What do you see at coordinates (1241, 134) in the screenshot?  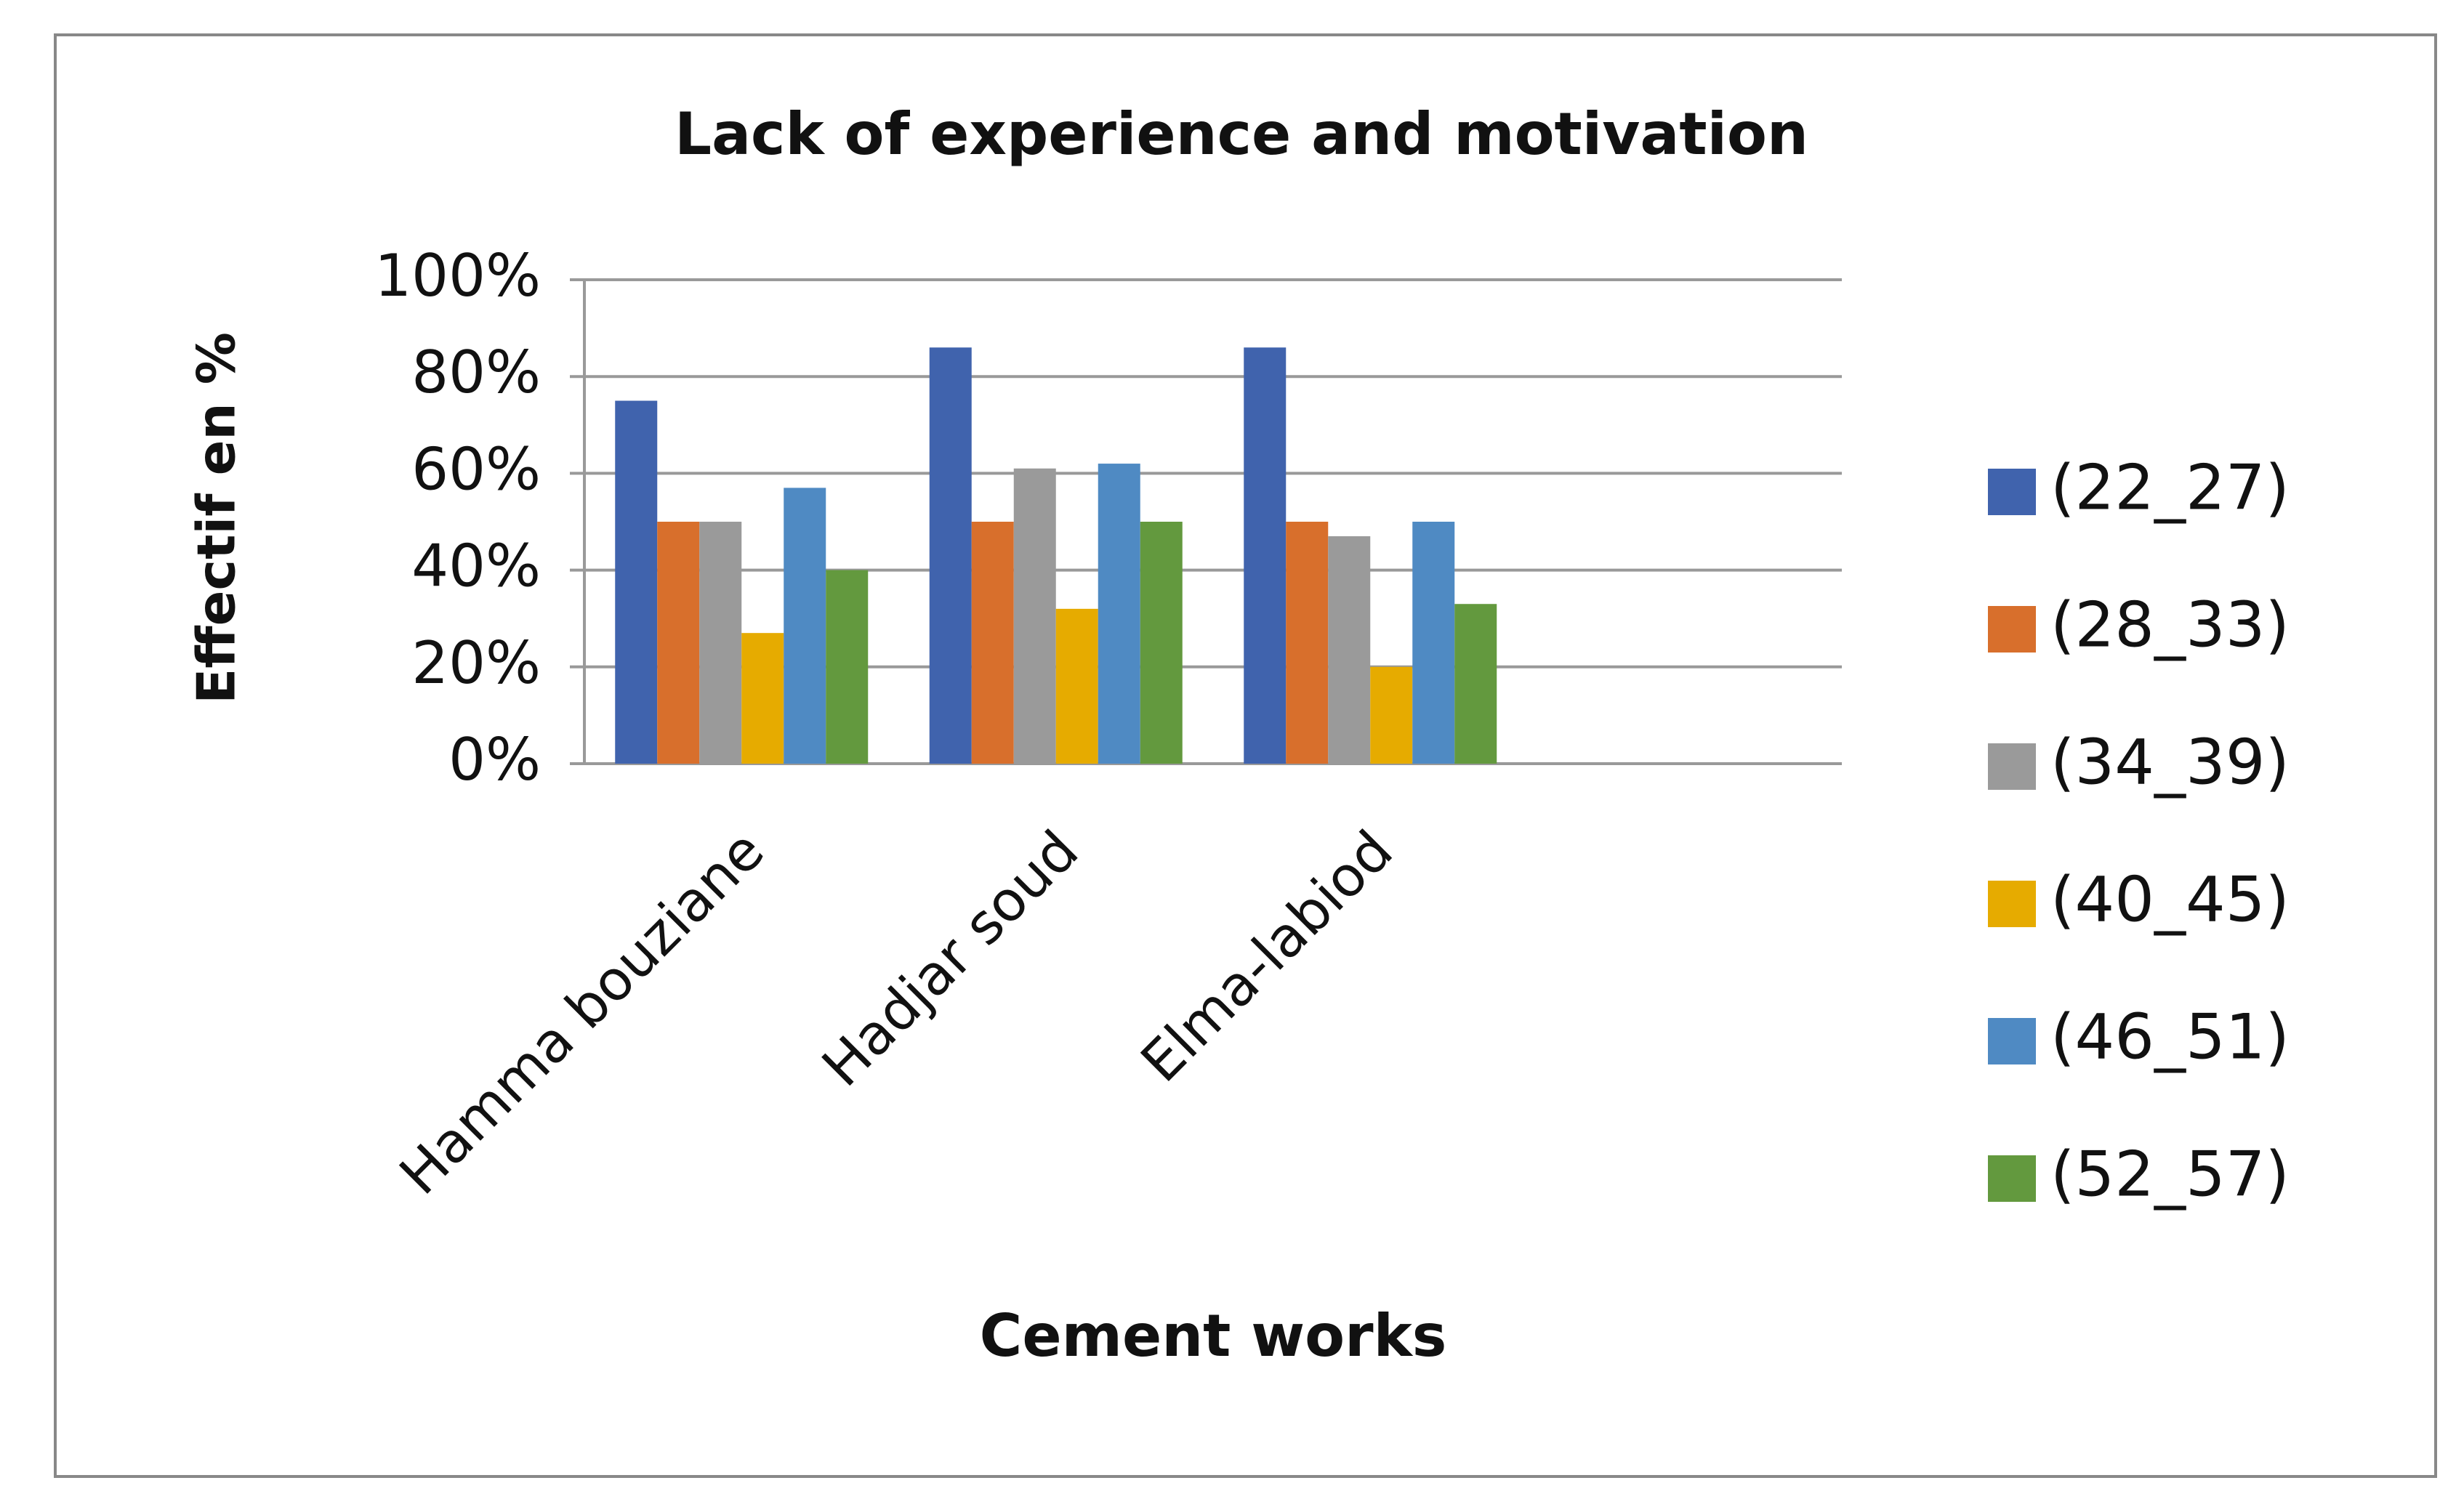 I see `chart-title: Lack of experience and motivation` at bounding box center [1241, 134].